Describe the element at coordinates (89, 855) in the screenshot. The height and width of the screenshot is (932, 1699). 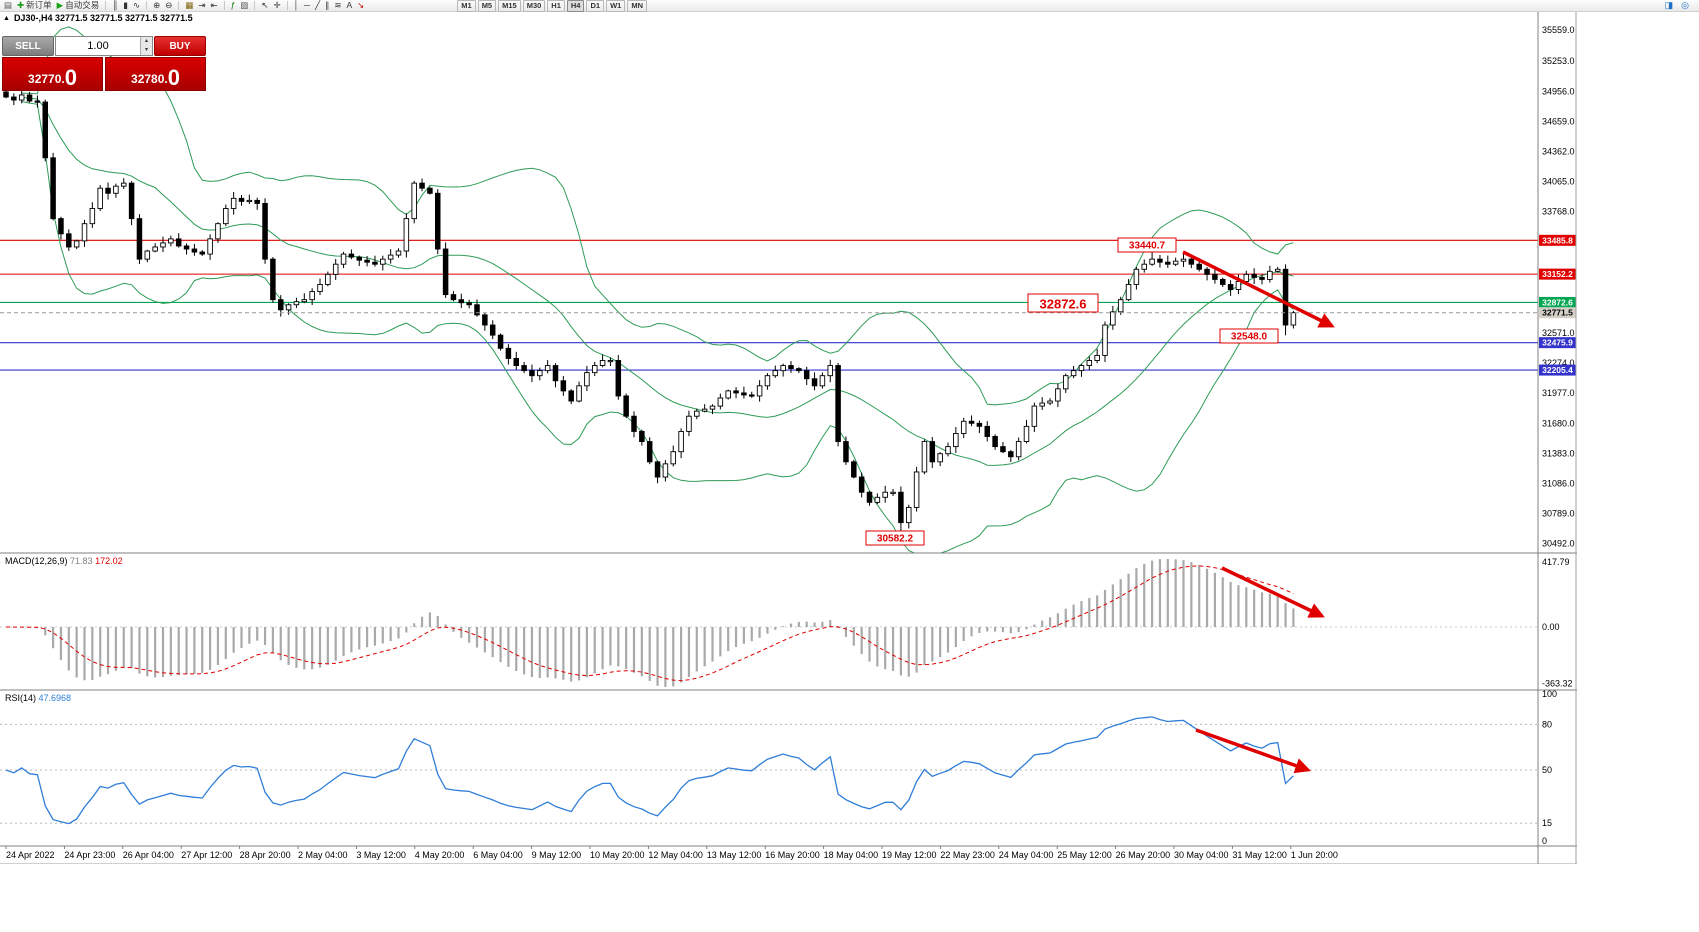
I see `svg-text: 24 Apr 23:00` at that location.